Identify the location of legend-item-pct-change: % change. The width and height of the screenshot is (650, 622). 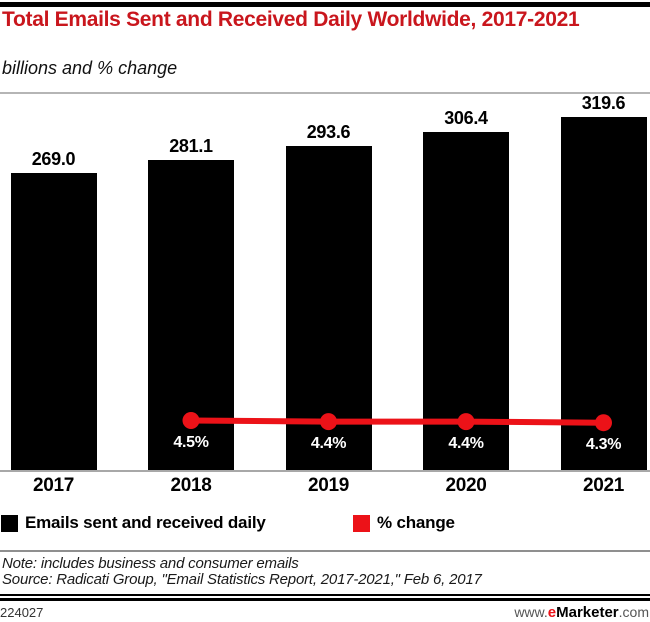
(404, 523).